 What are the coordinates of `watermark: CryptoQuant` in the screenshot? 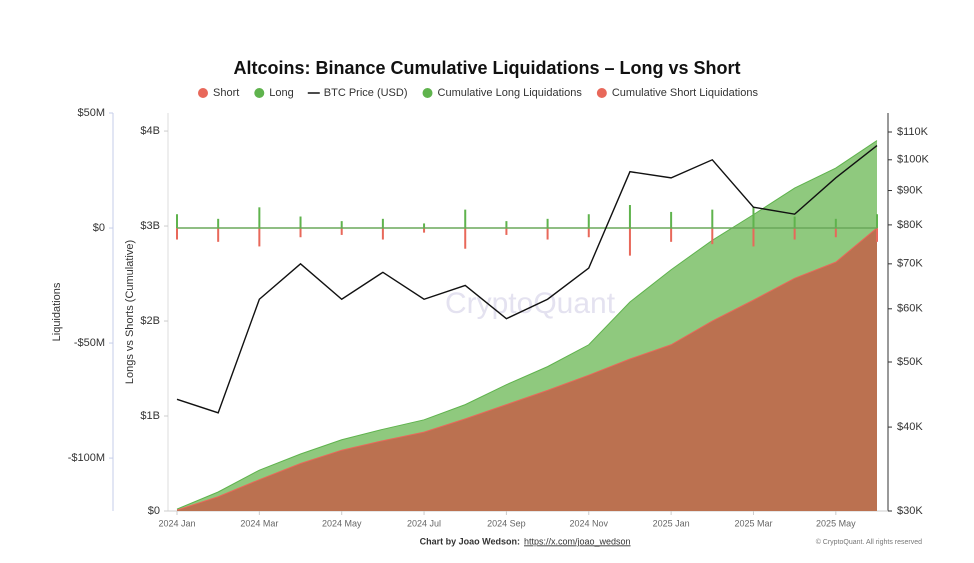 It's located at (530, 303).